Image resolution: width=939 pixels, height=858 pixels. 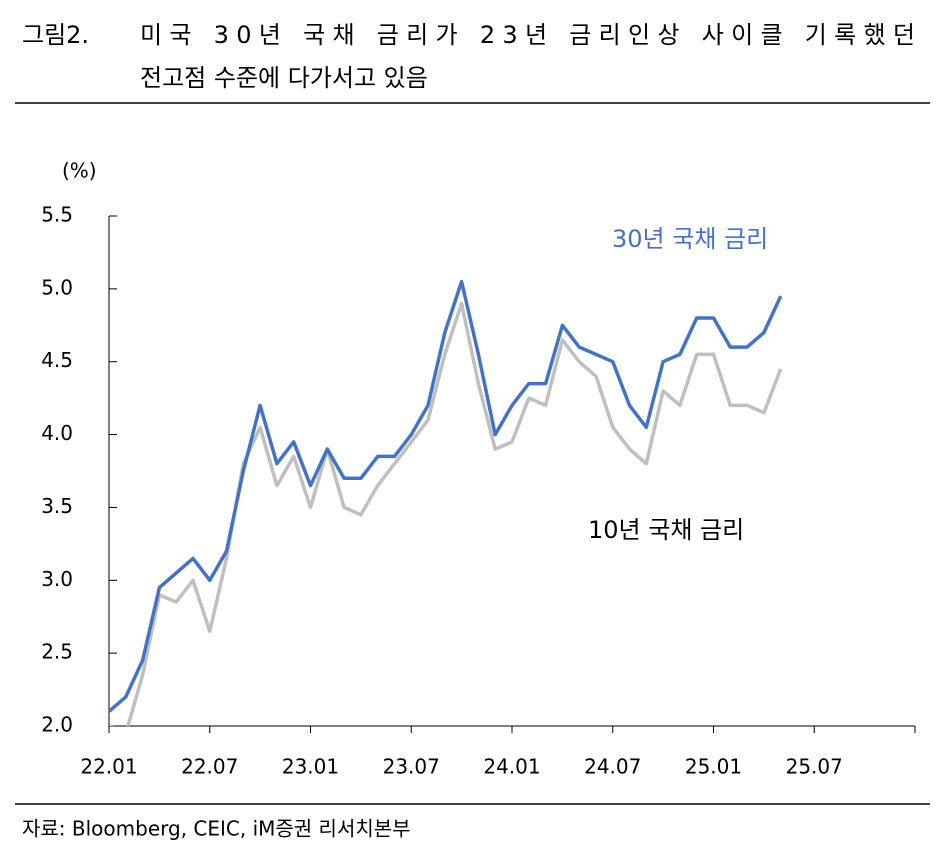 What do you see at coordinates (57, 433) in the screenshot?
I see `y-tick-label: 4.0` at bounding box center [57, 433].